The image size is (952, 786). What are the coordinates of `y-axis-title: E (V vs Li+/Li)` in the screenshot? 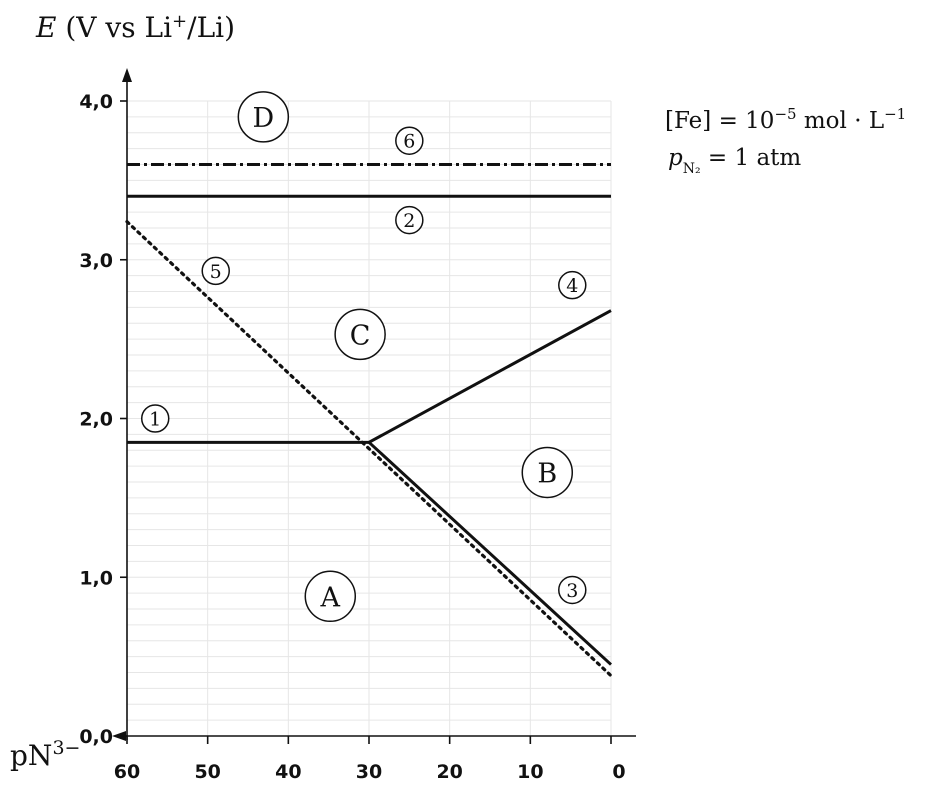 It's located at (135, 28).